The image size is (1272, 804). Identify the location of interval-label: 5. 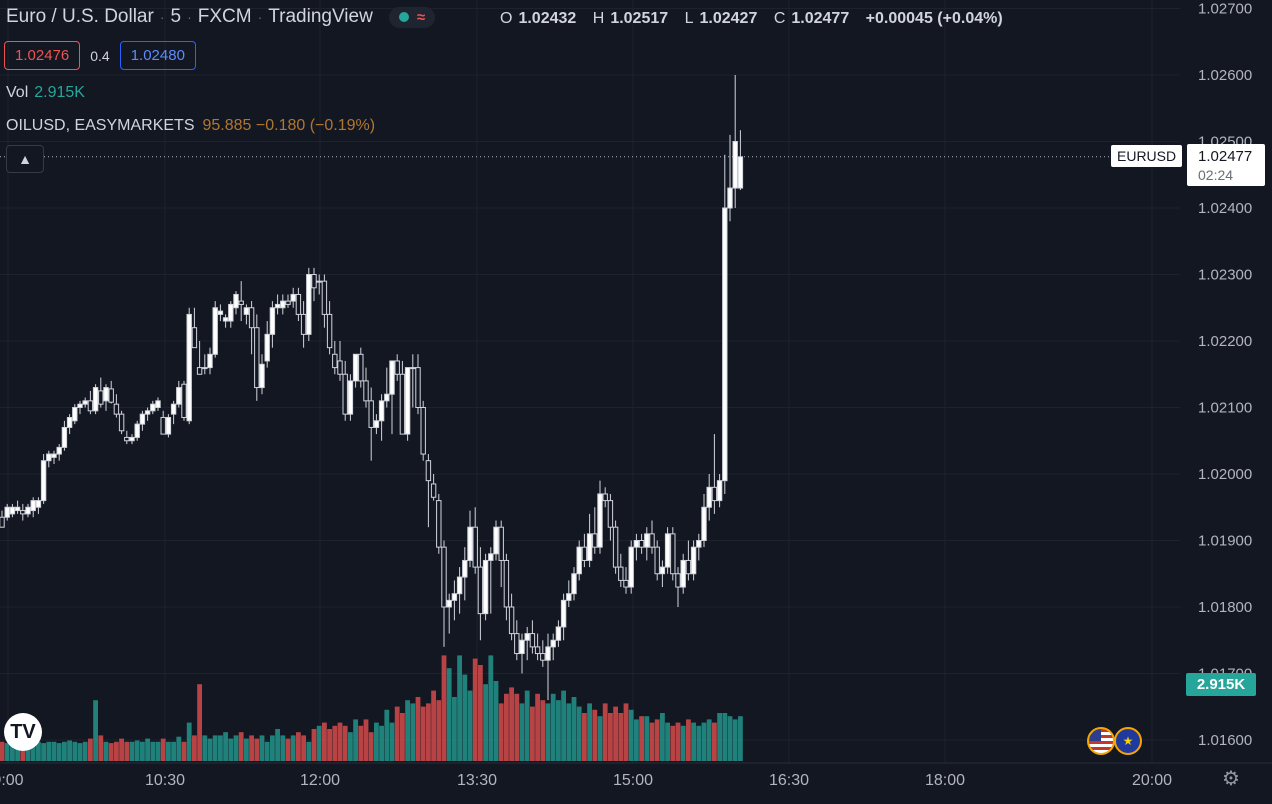
(176, 16).